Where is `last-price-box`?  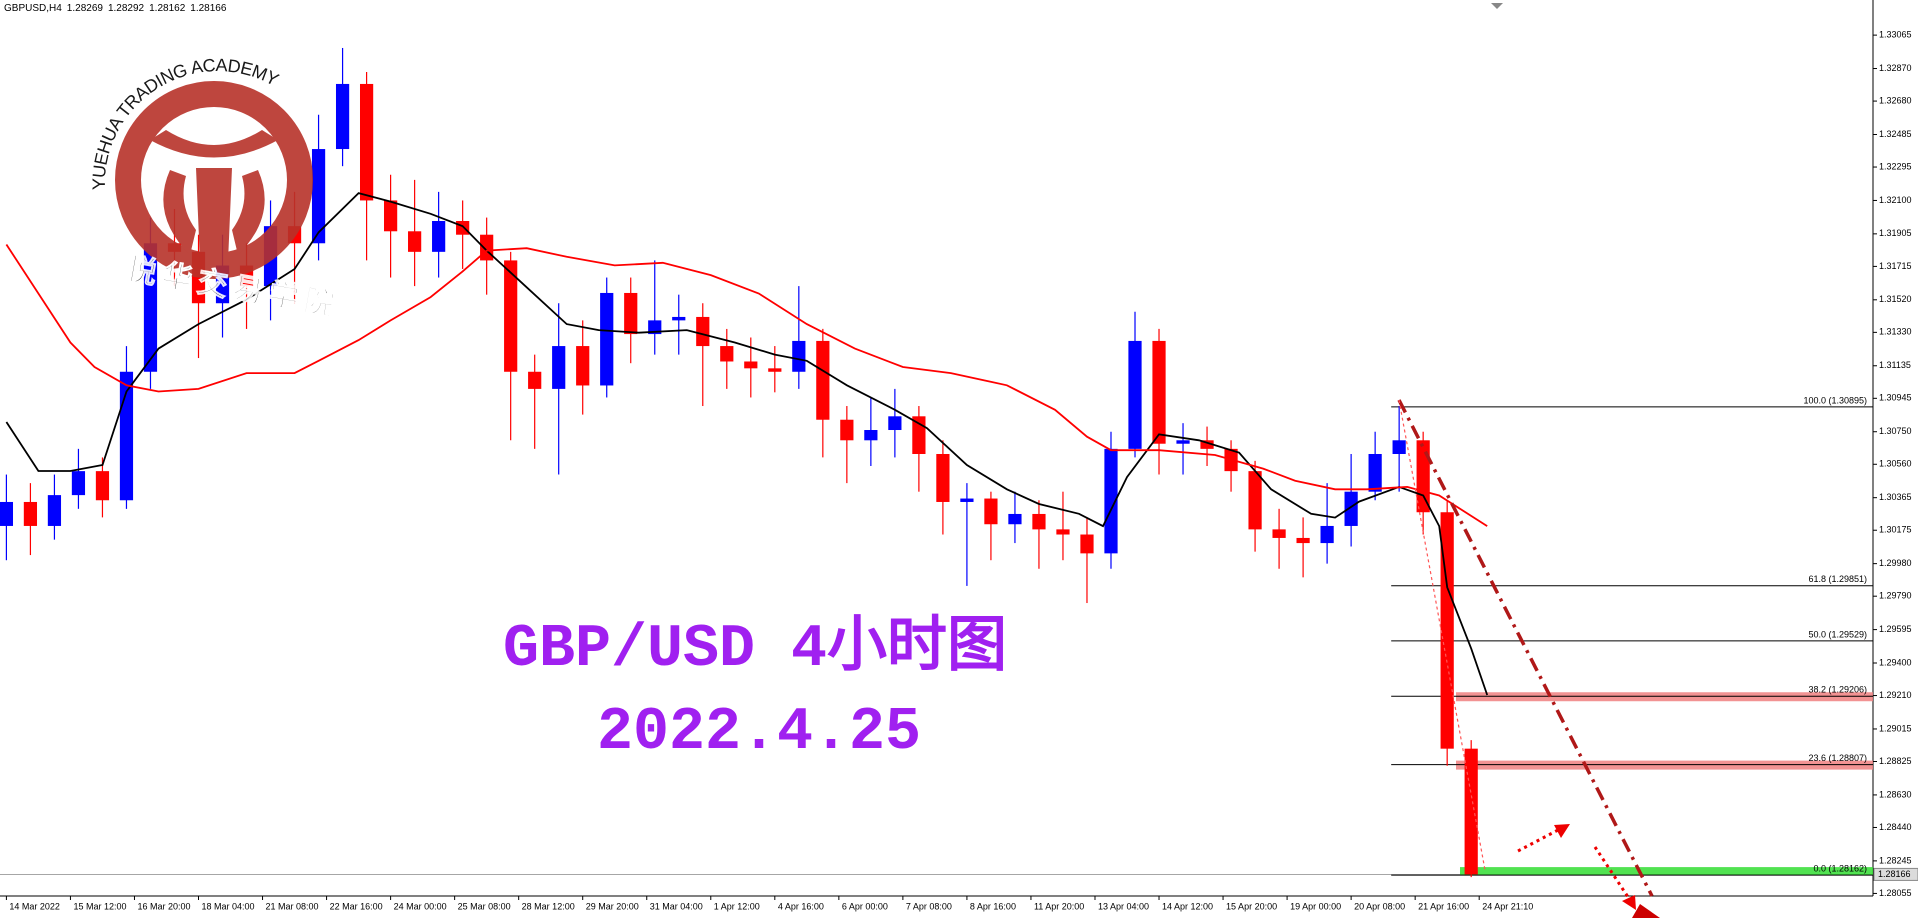 last-price-box is located at coordinates (1895, 874).